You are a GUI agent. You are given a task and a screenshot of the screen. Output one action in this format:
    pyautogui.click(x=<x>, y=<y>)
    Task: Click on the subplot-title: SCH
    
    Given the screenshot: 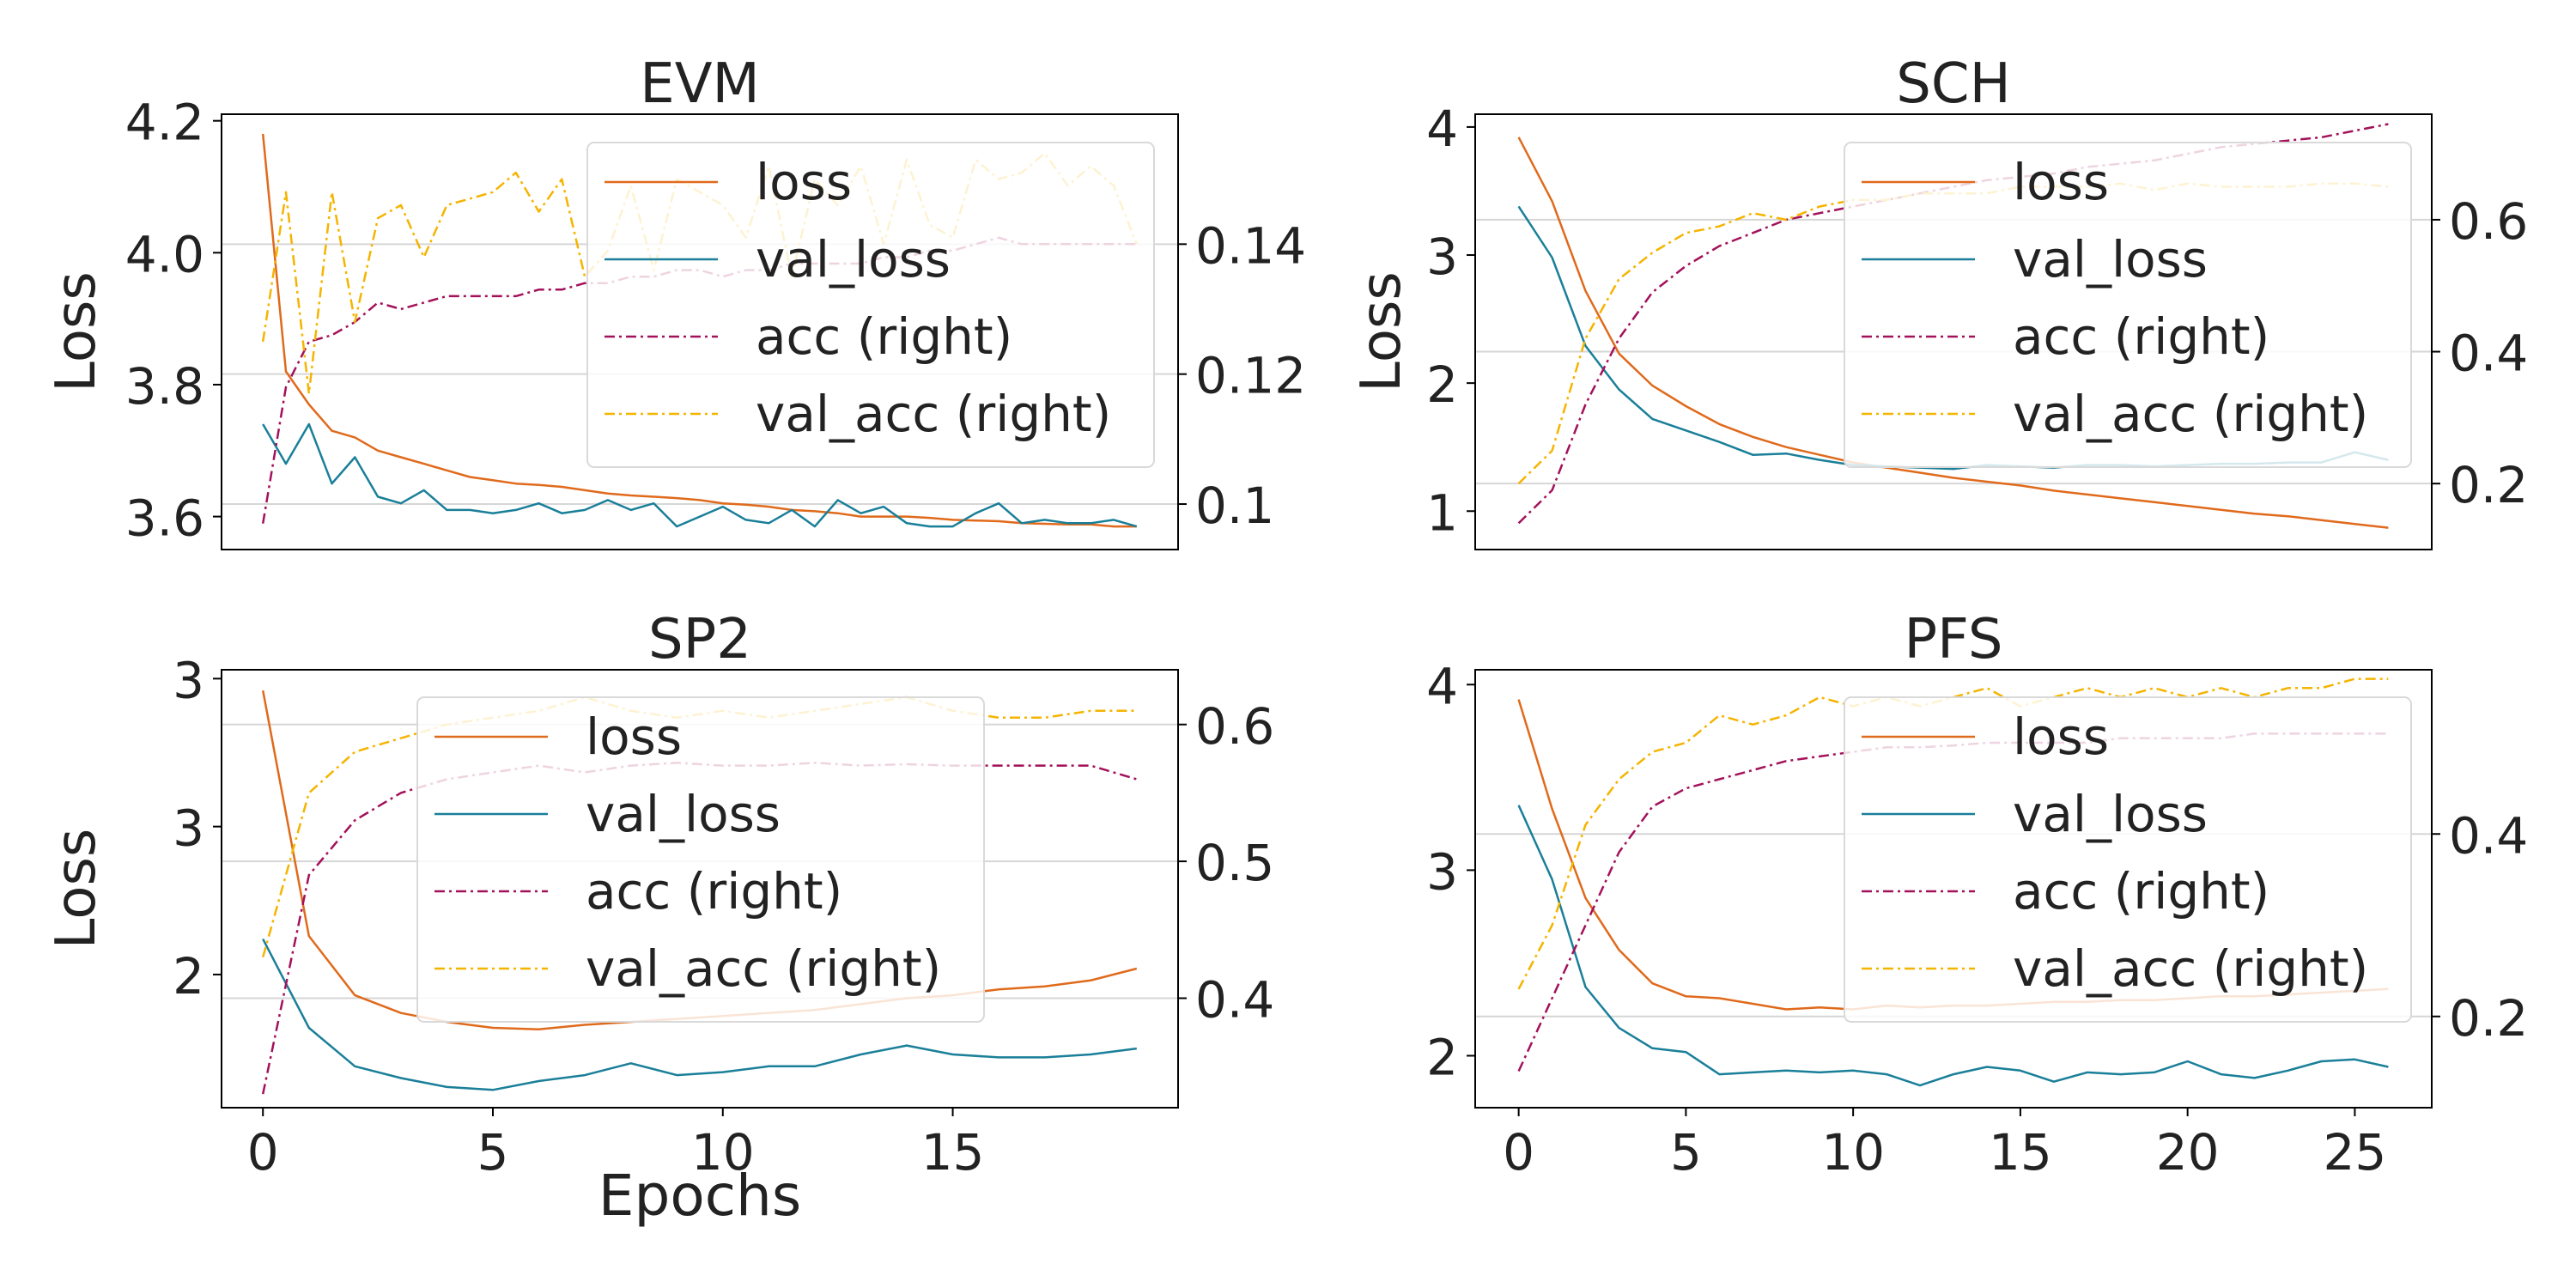 What is the action you would take?
    pyautogui.click(x=1953, y=84)
    